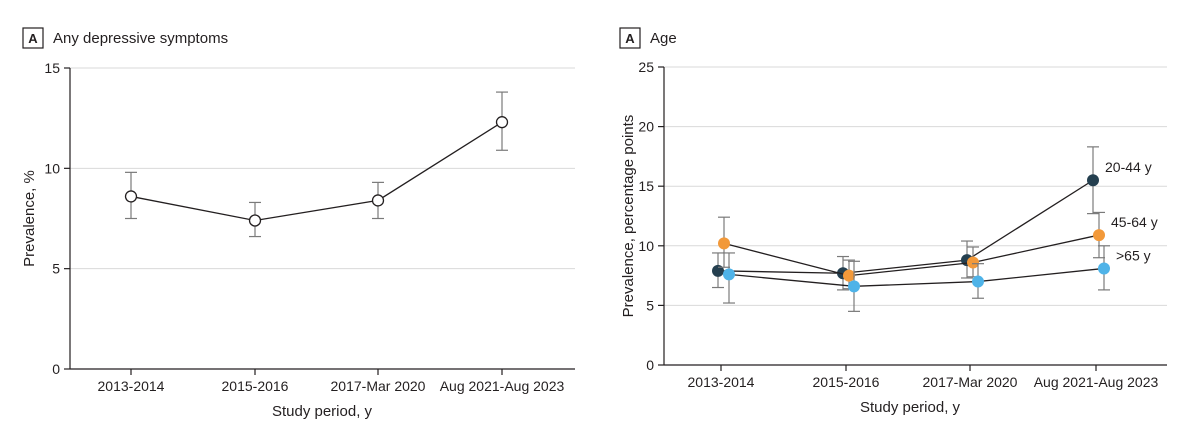 Image resolution: width=1200 pixels, height=436 pixels. I want to click on chart-title: Age, so click(663, 38).